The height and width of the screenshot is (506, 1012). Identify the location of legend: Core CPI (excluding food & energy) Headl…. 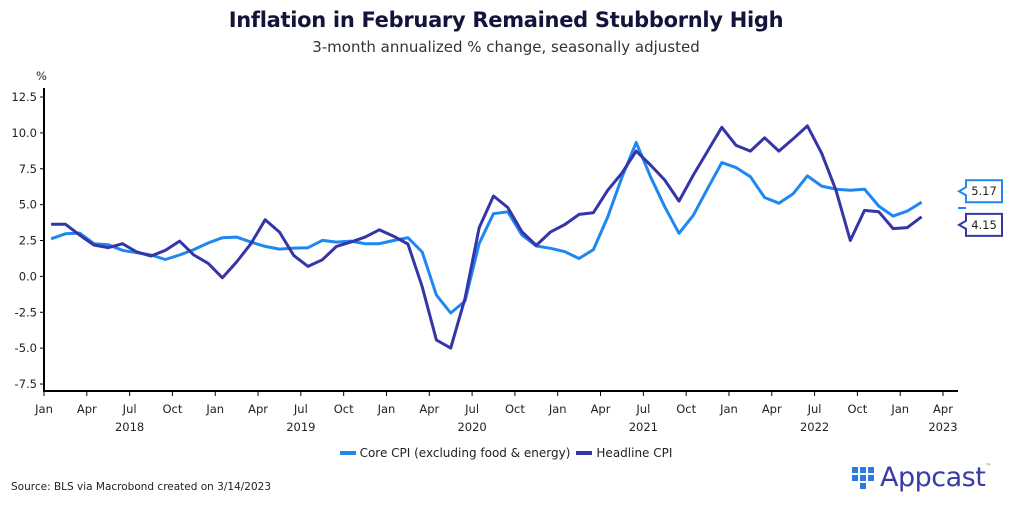
(506, 453).